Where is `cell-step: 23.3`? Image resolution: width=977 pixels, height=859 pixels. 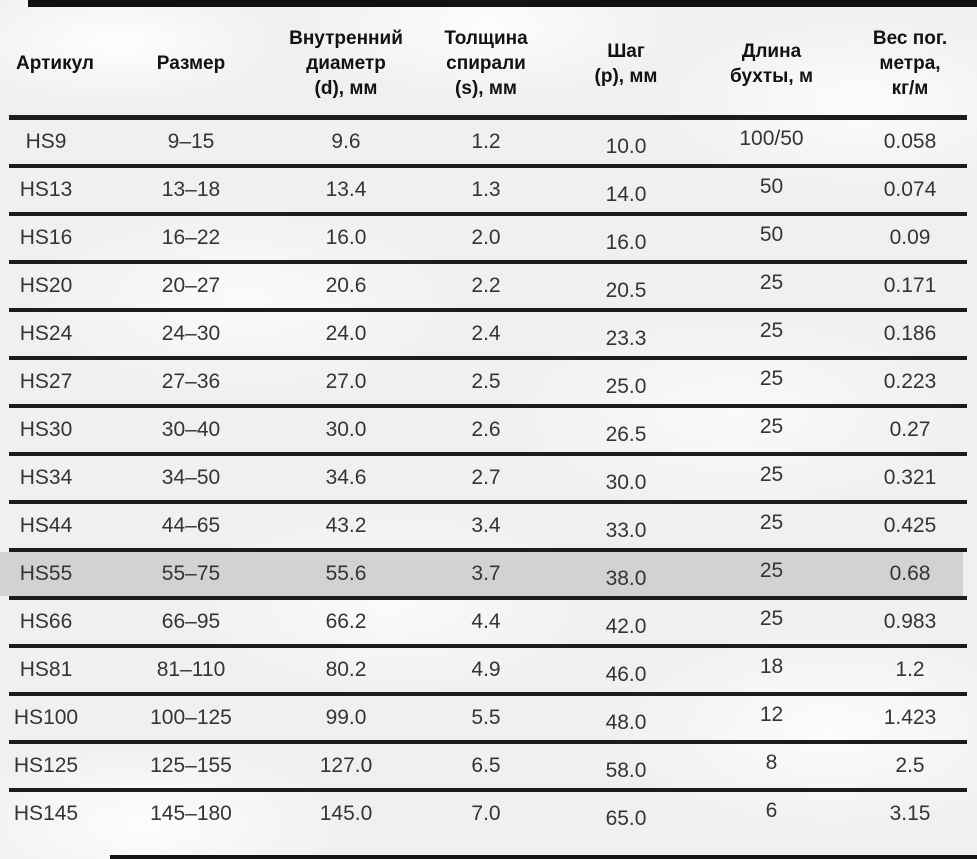 cell-step: 23.3 is located at coordinates (626, 338).